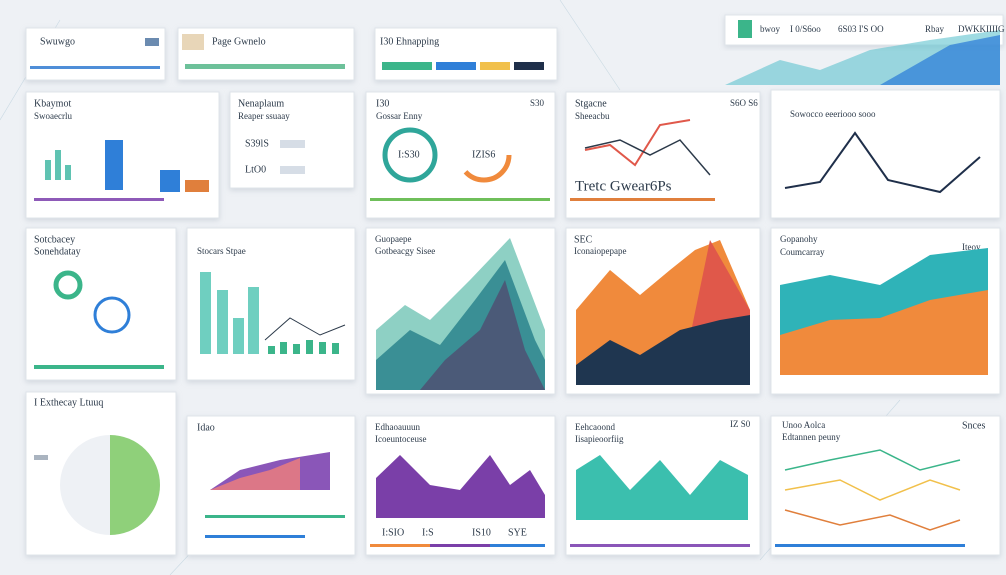  What do you see at coordinates (600, 251) in the screenshot?
I see `panel-subtitle: Iconaiopepape` at bounding box center [600, 251].